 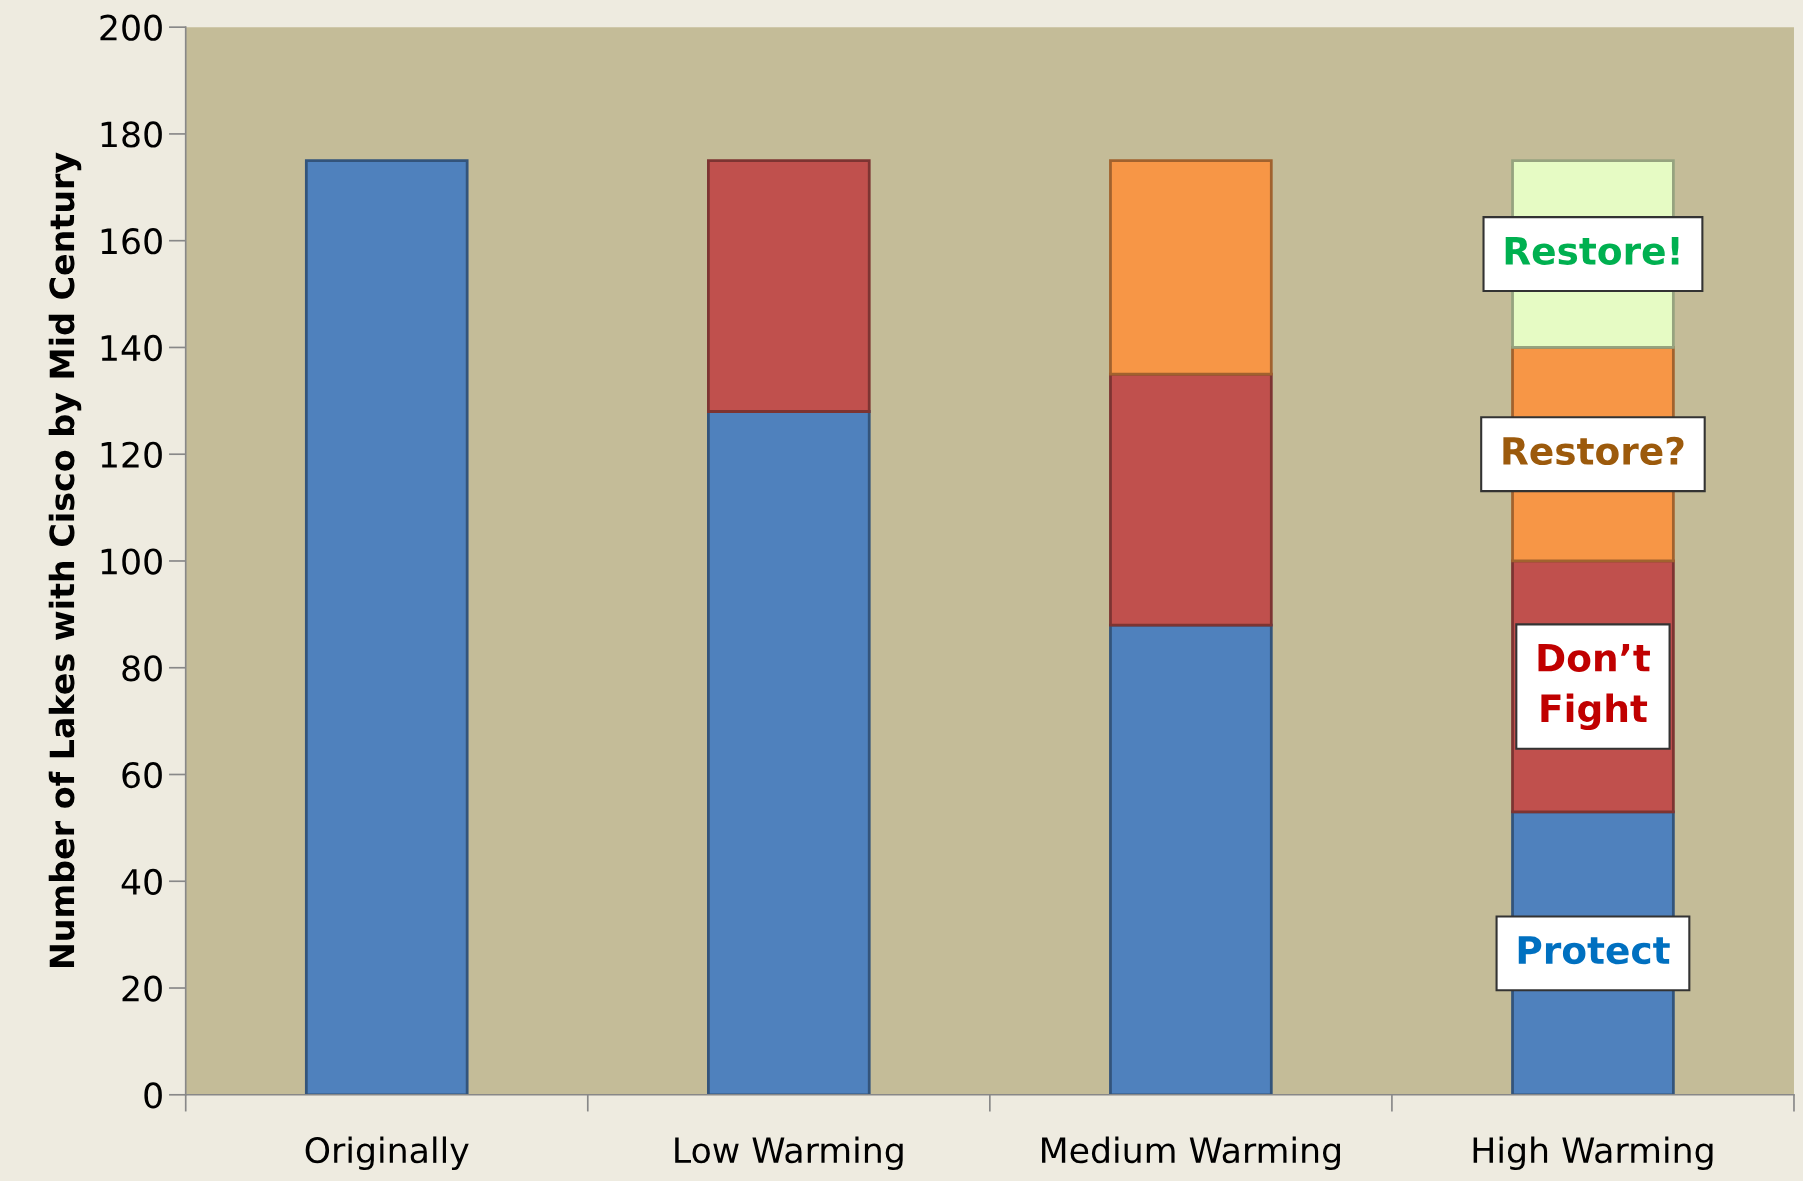 What do you see at coordinates (1592, 251) in the screenshot?
I see `annotation: Restore!` at bounding box center [1592, 251].